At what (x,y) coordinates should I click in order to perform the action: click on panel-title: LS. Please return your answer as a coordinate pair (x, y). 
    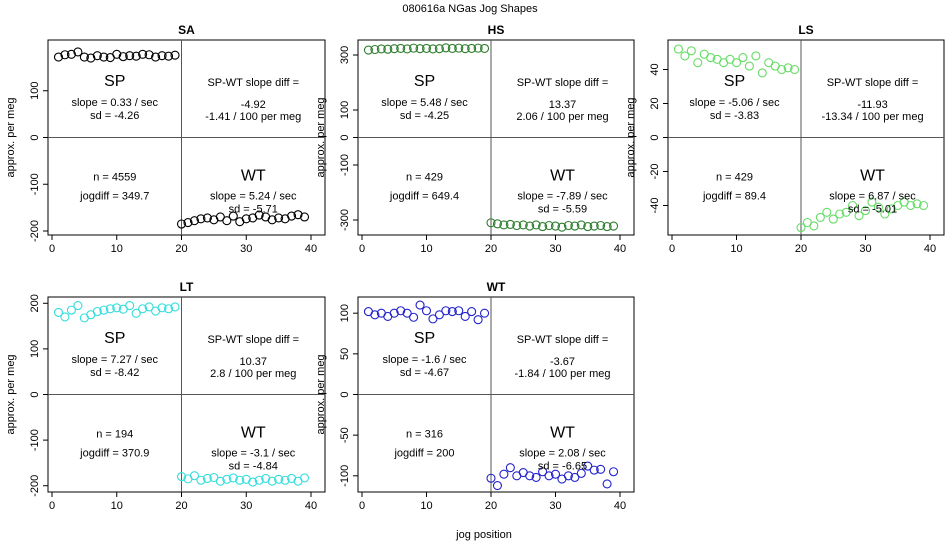
    Looking at the image, I should click on (805, 30).